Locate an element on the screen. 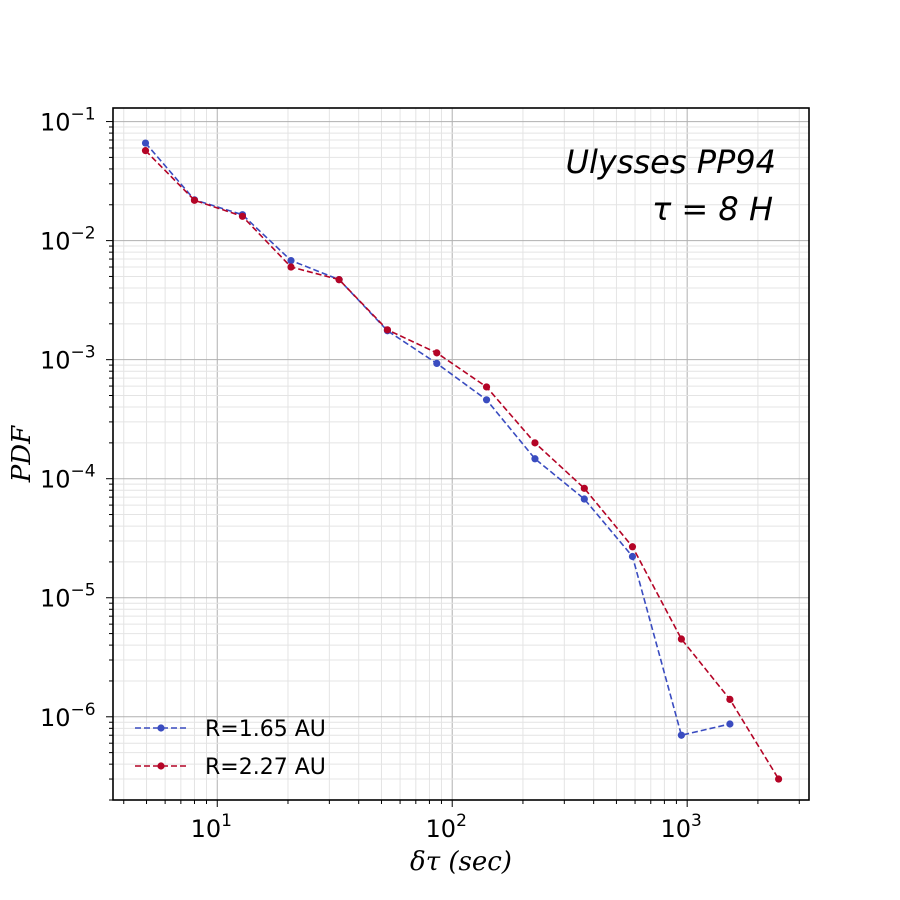 The height and width of the screenshot is (900, 900). x-axis-label: δτ (sec) is located at coordinates (461, 862).